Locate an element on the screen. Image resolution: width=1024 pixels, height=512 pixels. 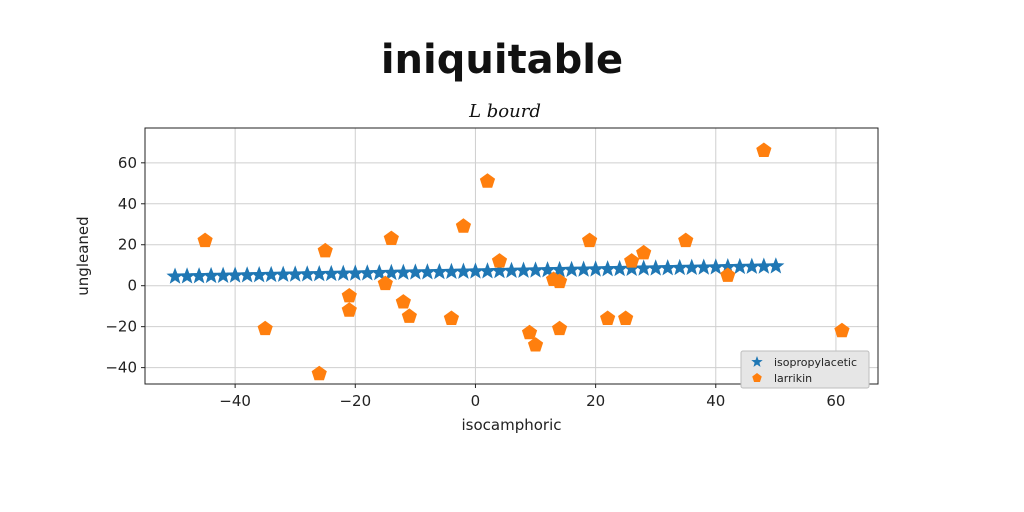
legend: isopropylacetic larrikin is located at coordinates (805, 369).